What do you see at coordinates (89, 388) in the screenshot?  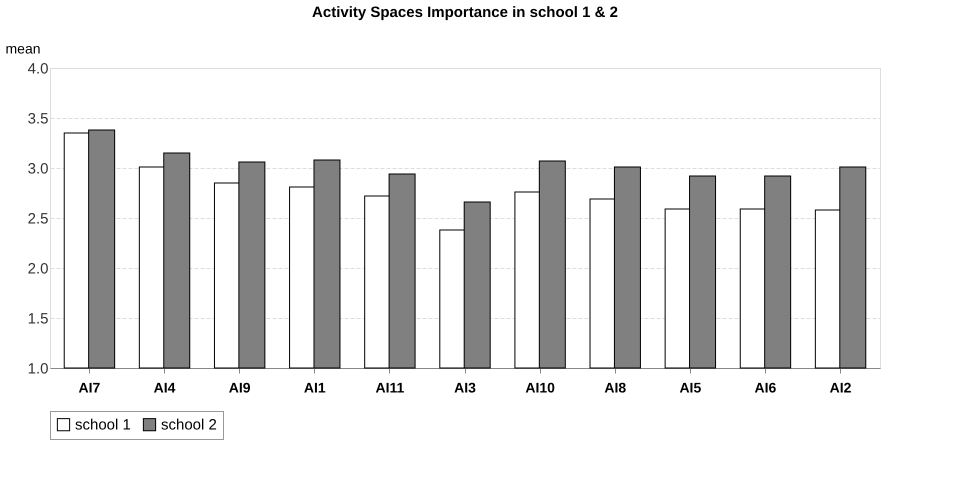 I see `x-tick-label: AI7` at bounding box center [89, 388].